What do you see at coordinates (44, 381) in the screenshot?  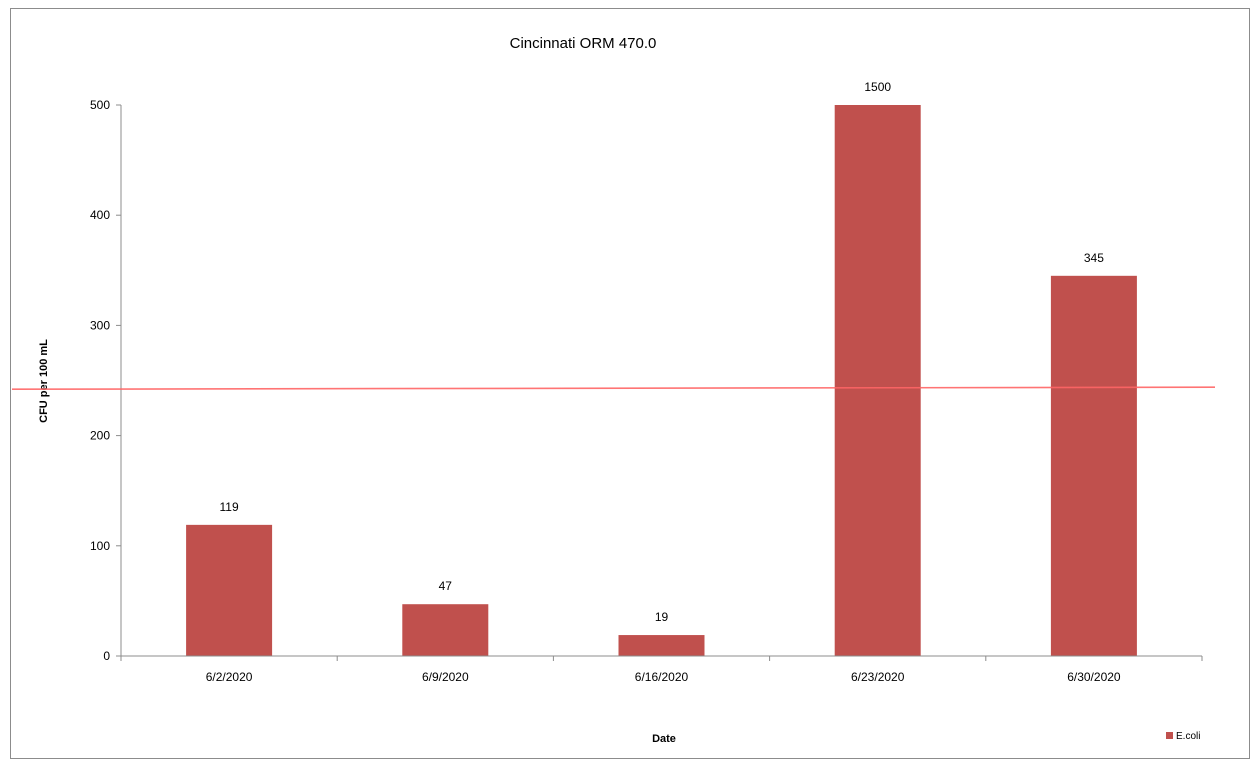 I see `y-axis-title: CFU per 100 mL` at bounding box center [44, 381].